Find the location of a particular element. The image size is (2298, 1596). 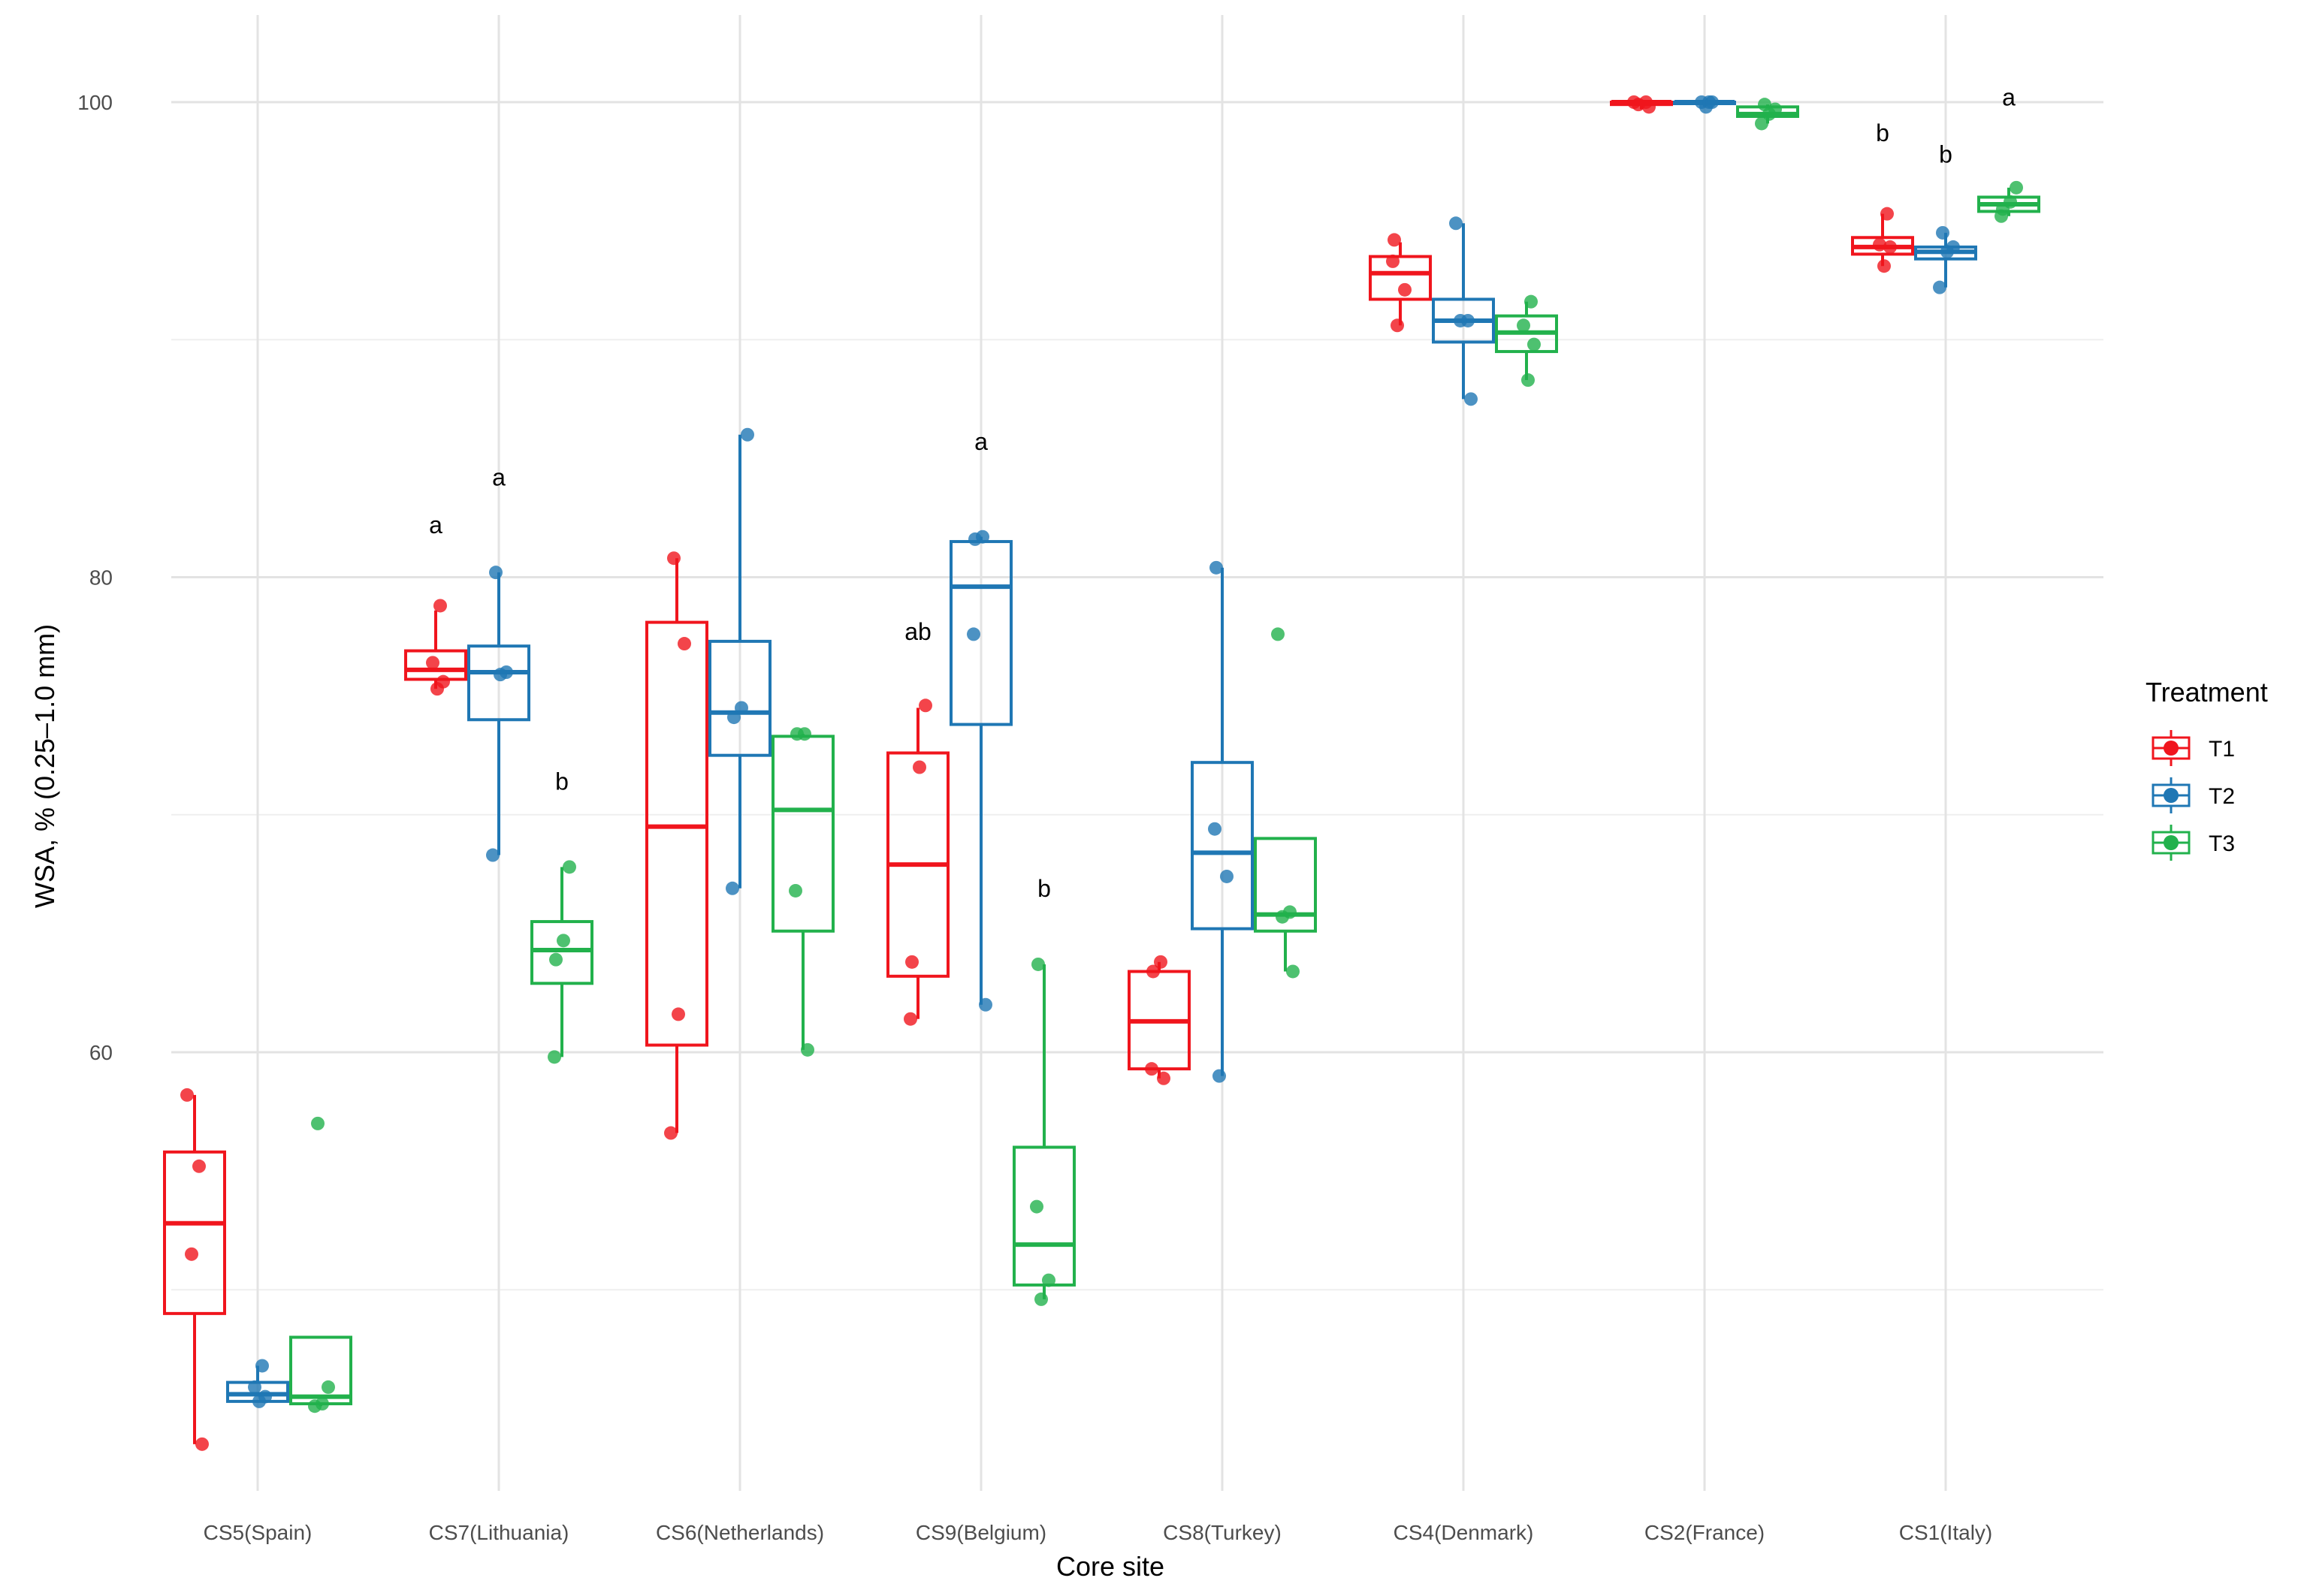

box-t3-cs5-spain is located at coordinates (320, 1371).